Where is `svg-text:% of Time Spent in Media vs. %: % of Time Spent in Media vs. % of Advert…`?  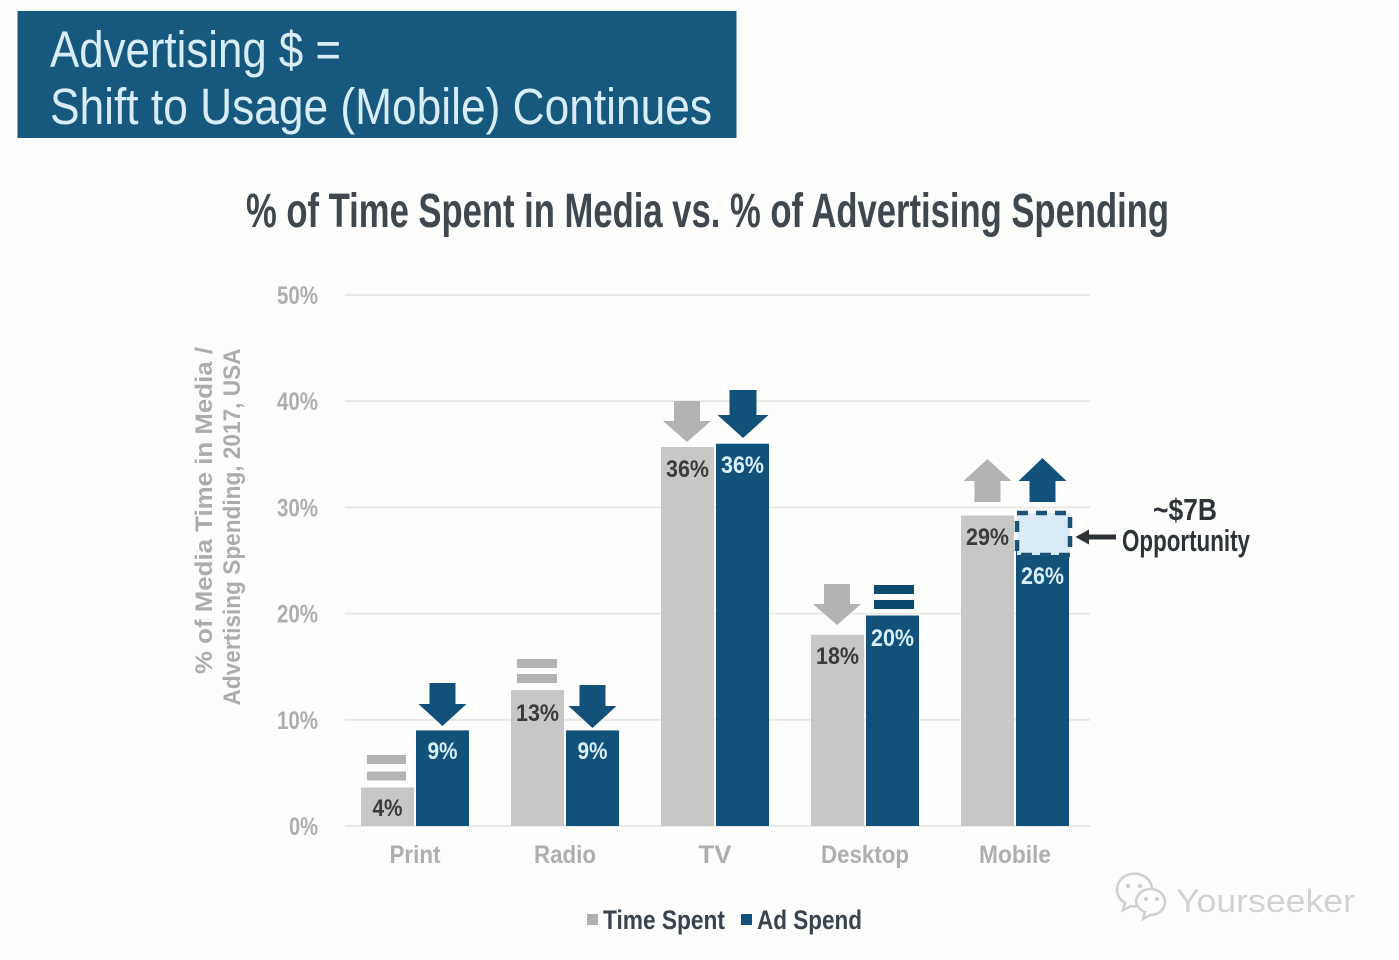
svg-text:% of Time Spent in Media vs. %: % of Time Spent in Media vs. % of Advert… is located at coordinates (707, 211).